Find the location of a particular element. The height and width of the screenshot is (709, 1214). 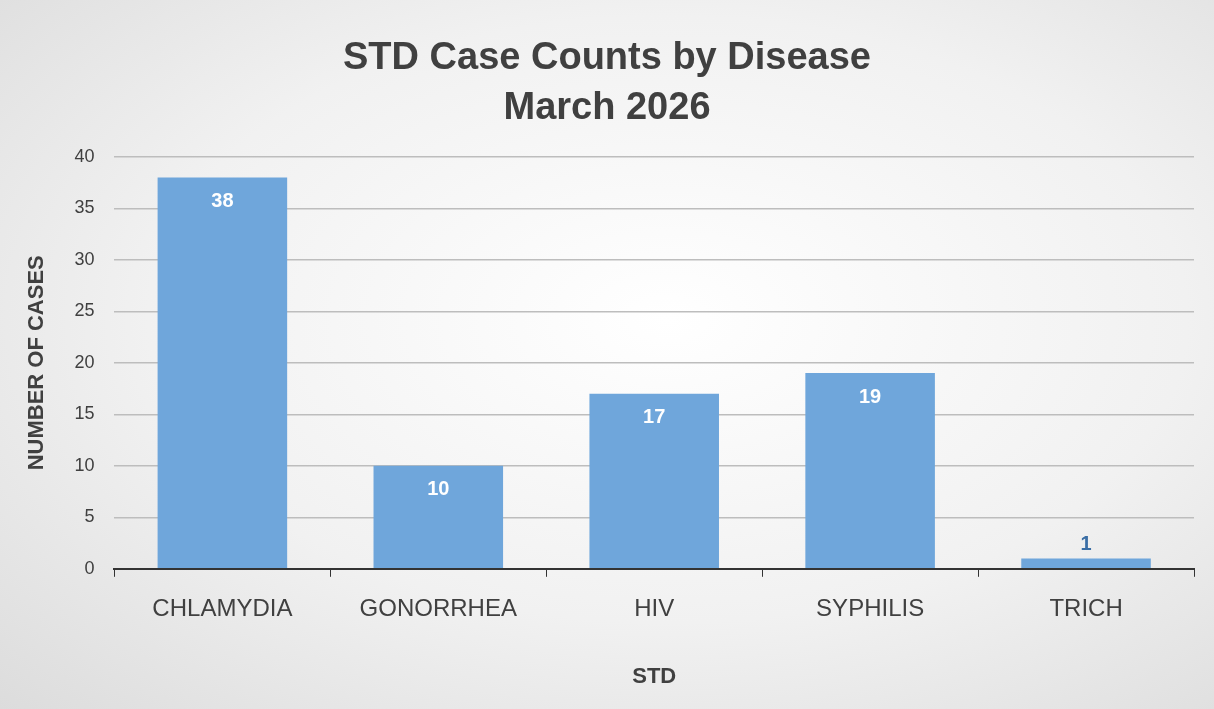

x-axis-title: STD is located at coordinates (654, 675).